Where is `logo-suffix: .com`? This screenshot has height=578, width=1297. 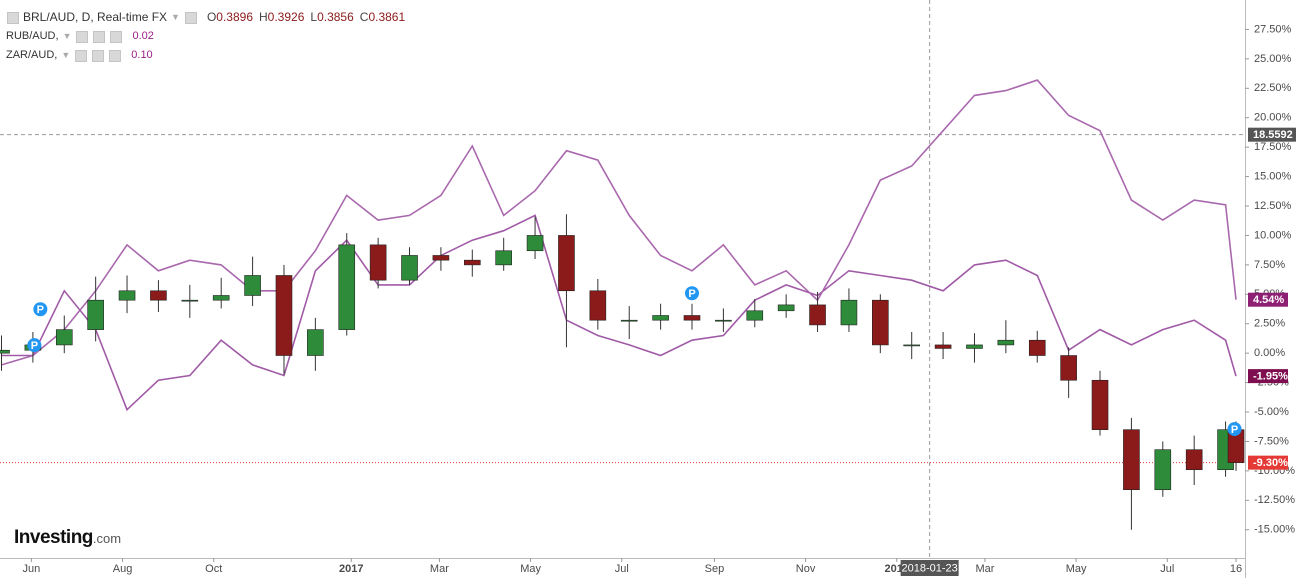 logo-suffix: .com is located at coordinates (107, 538).